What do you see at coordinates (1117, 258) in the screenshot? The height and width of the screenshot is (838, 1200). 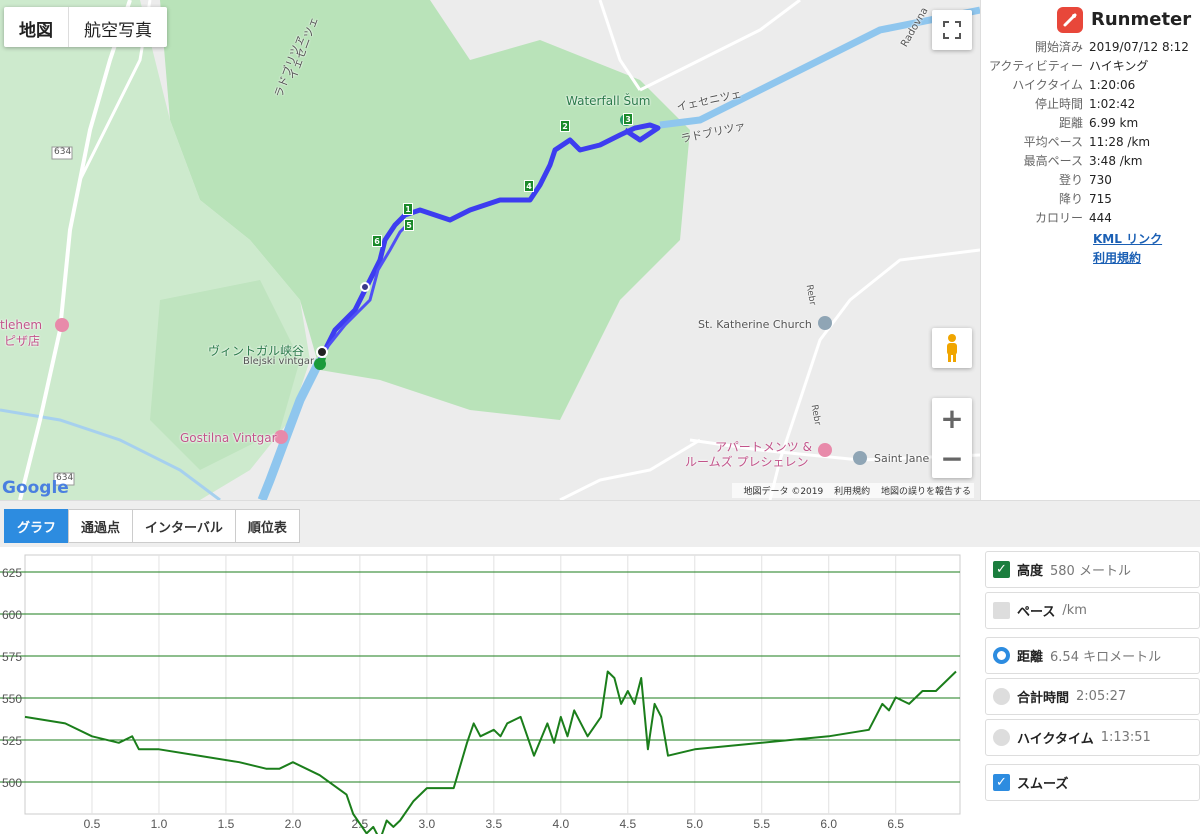 I see `terms-link: 利用規約` at bounding box center [1117, 258].